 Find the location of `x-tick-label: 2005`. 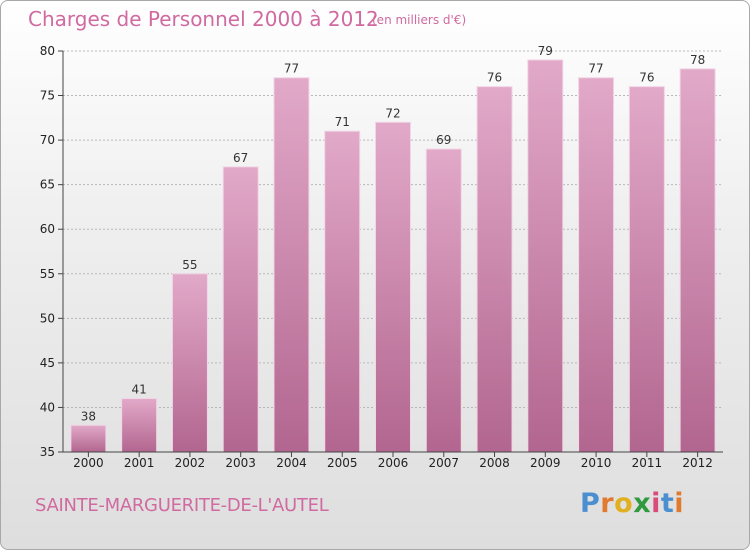

x-tick-label: 2005 is located at coordinates (342, 463).